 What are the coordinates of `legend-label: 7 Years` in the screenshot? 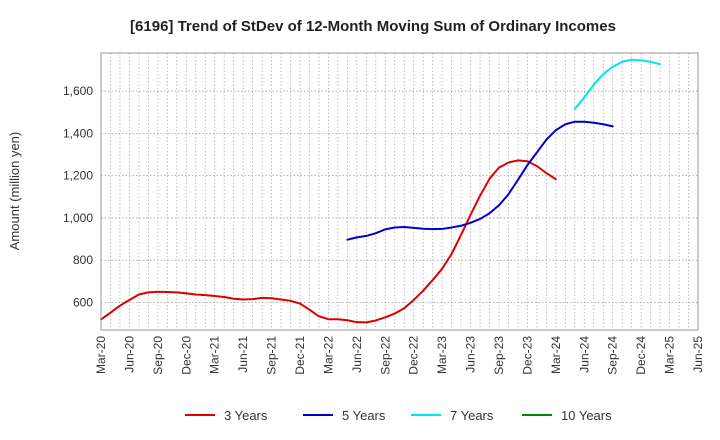 It's located at (472, 415).